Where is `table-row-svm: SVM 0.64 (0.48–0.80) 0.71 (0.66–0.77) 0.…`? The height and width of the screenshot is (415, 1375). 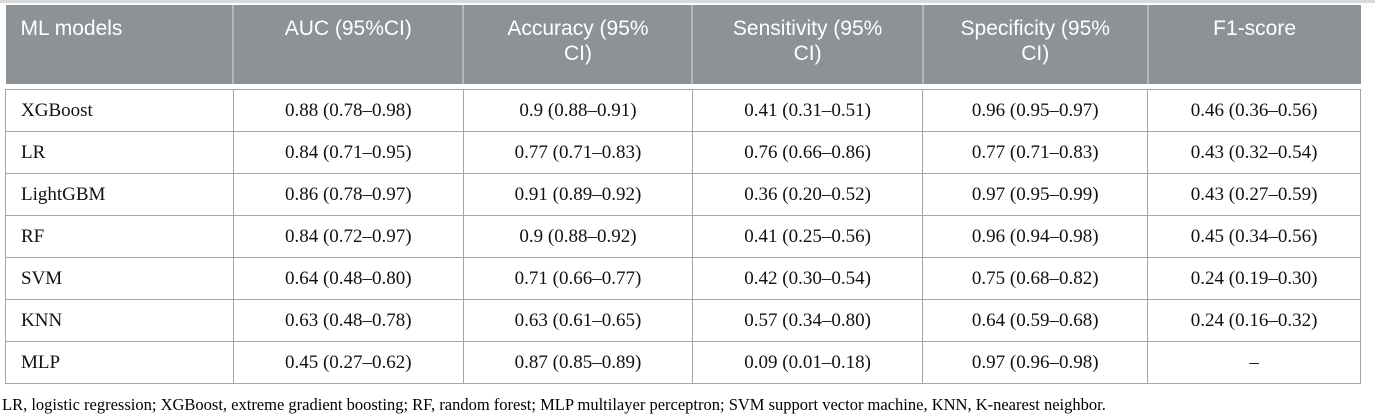 table-row-svm: SVM 0.64 (0.48–0.80) 0.71 (0.66–0.77) 0.… is located at coordinates (683, 278).